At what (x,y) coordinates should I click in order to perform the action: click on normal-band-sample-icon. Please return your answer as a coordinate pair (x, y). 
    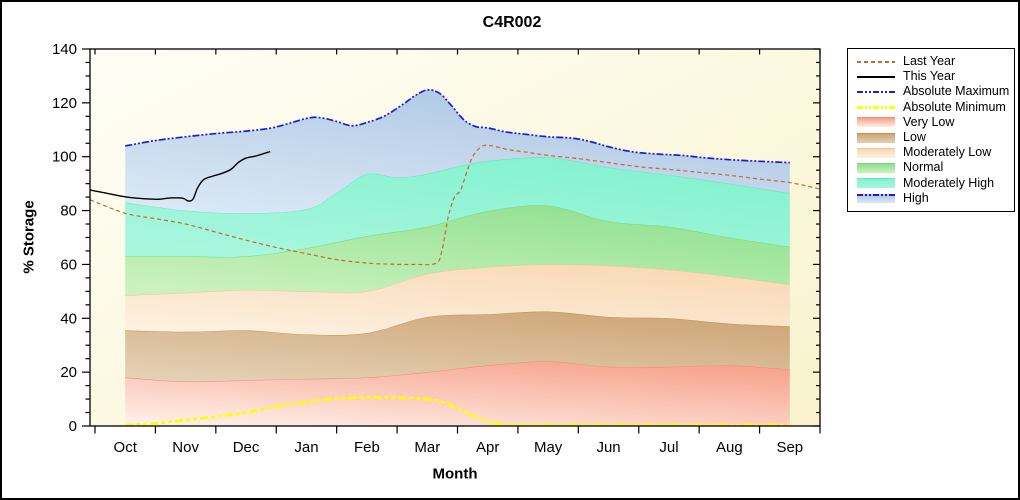
    Looking at the image, I should click on (876, 167).